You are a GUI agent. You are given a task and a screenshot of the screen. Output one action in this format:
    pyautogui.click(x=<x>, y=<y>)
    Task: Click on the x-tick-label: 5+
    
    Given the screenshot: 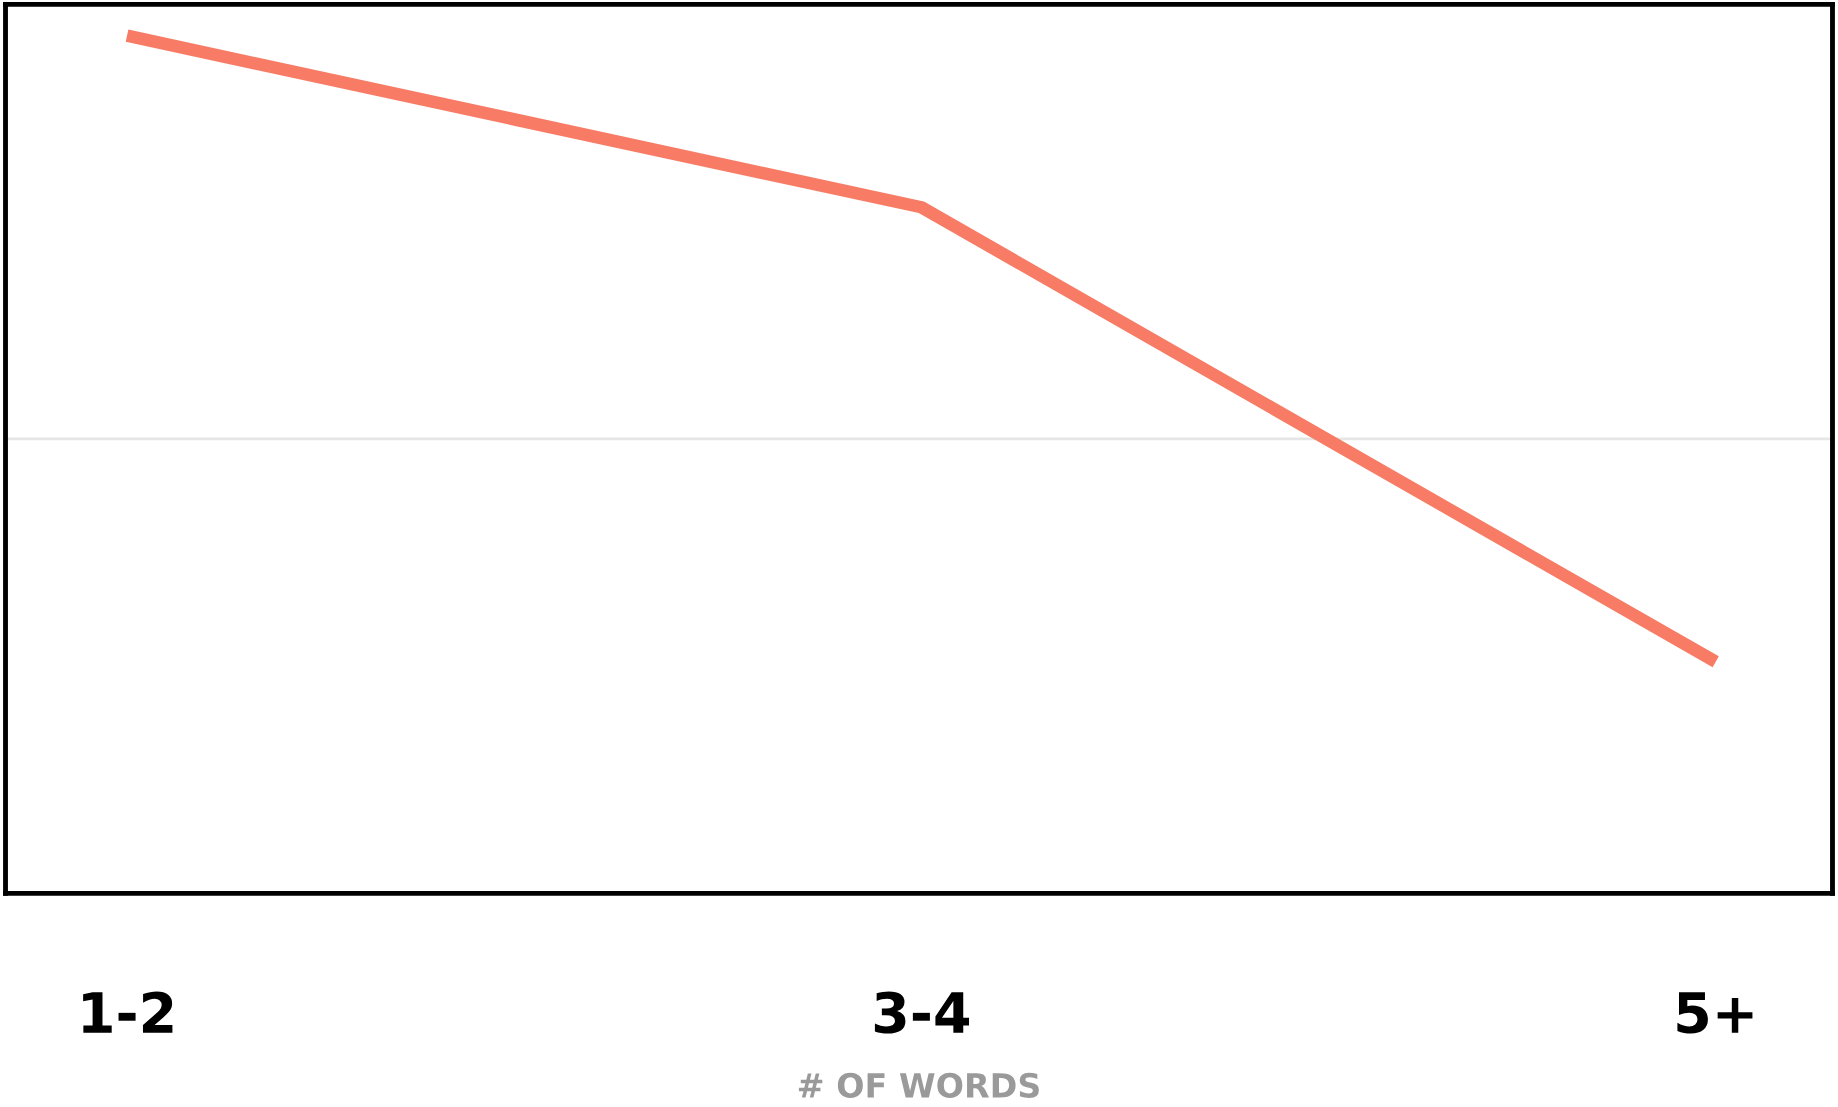 What is the action you would take?
    pyautogui.click(x=1715, y=1013)
    